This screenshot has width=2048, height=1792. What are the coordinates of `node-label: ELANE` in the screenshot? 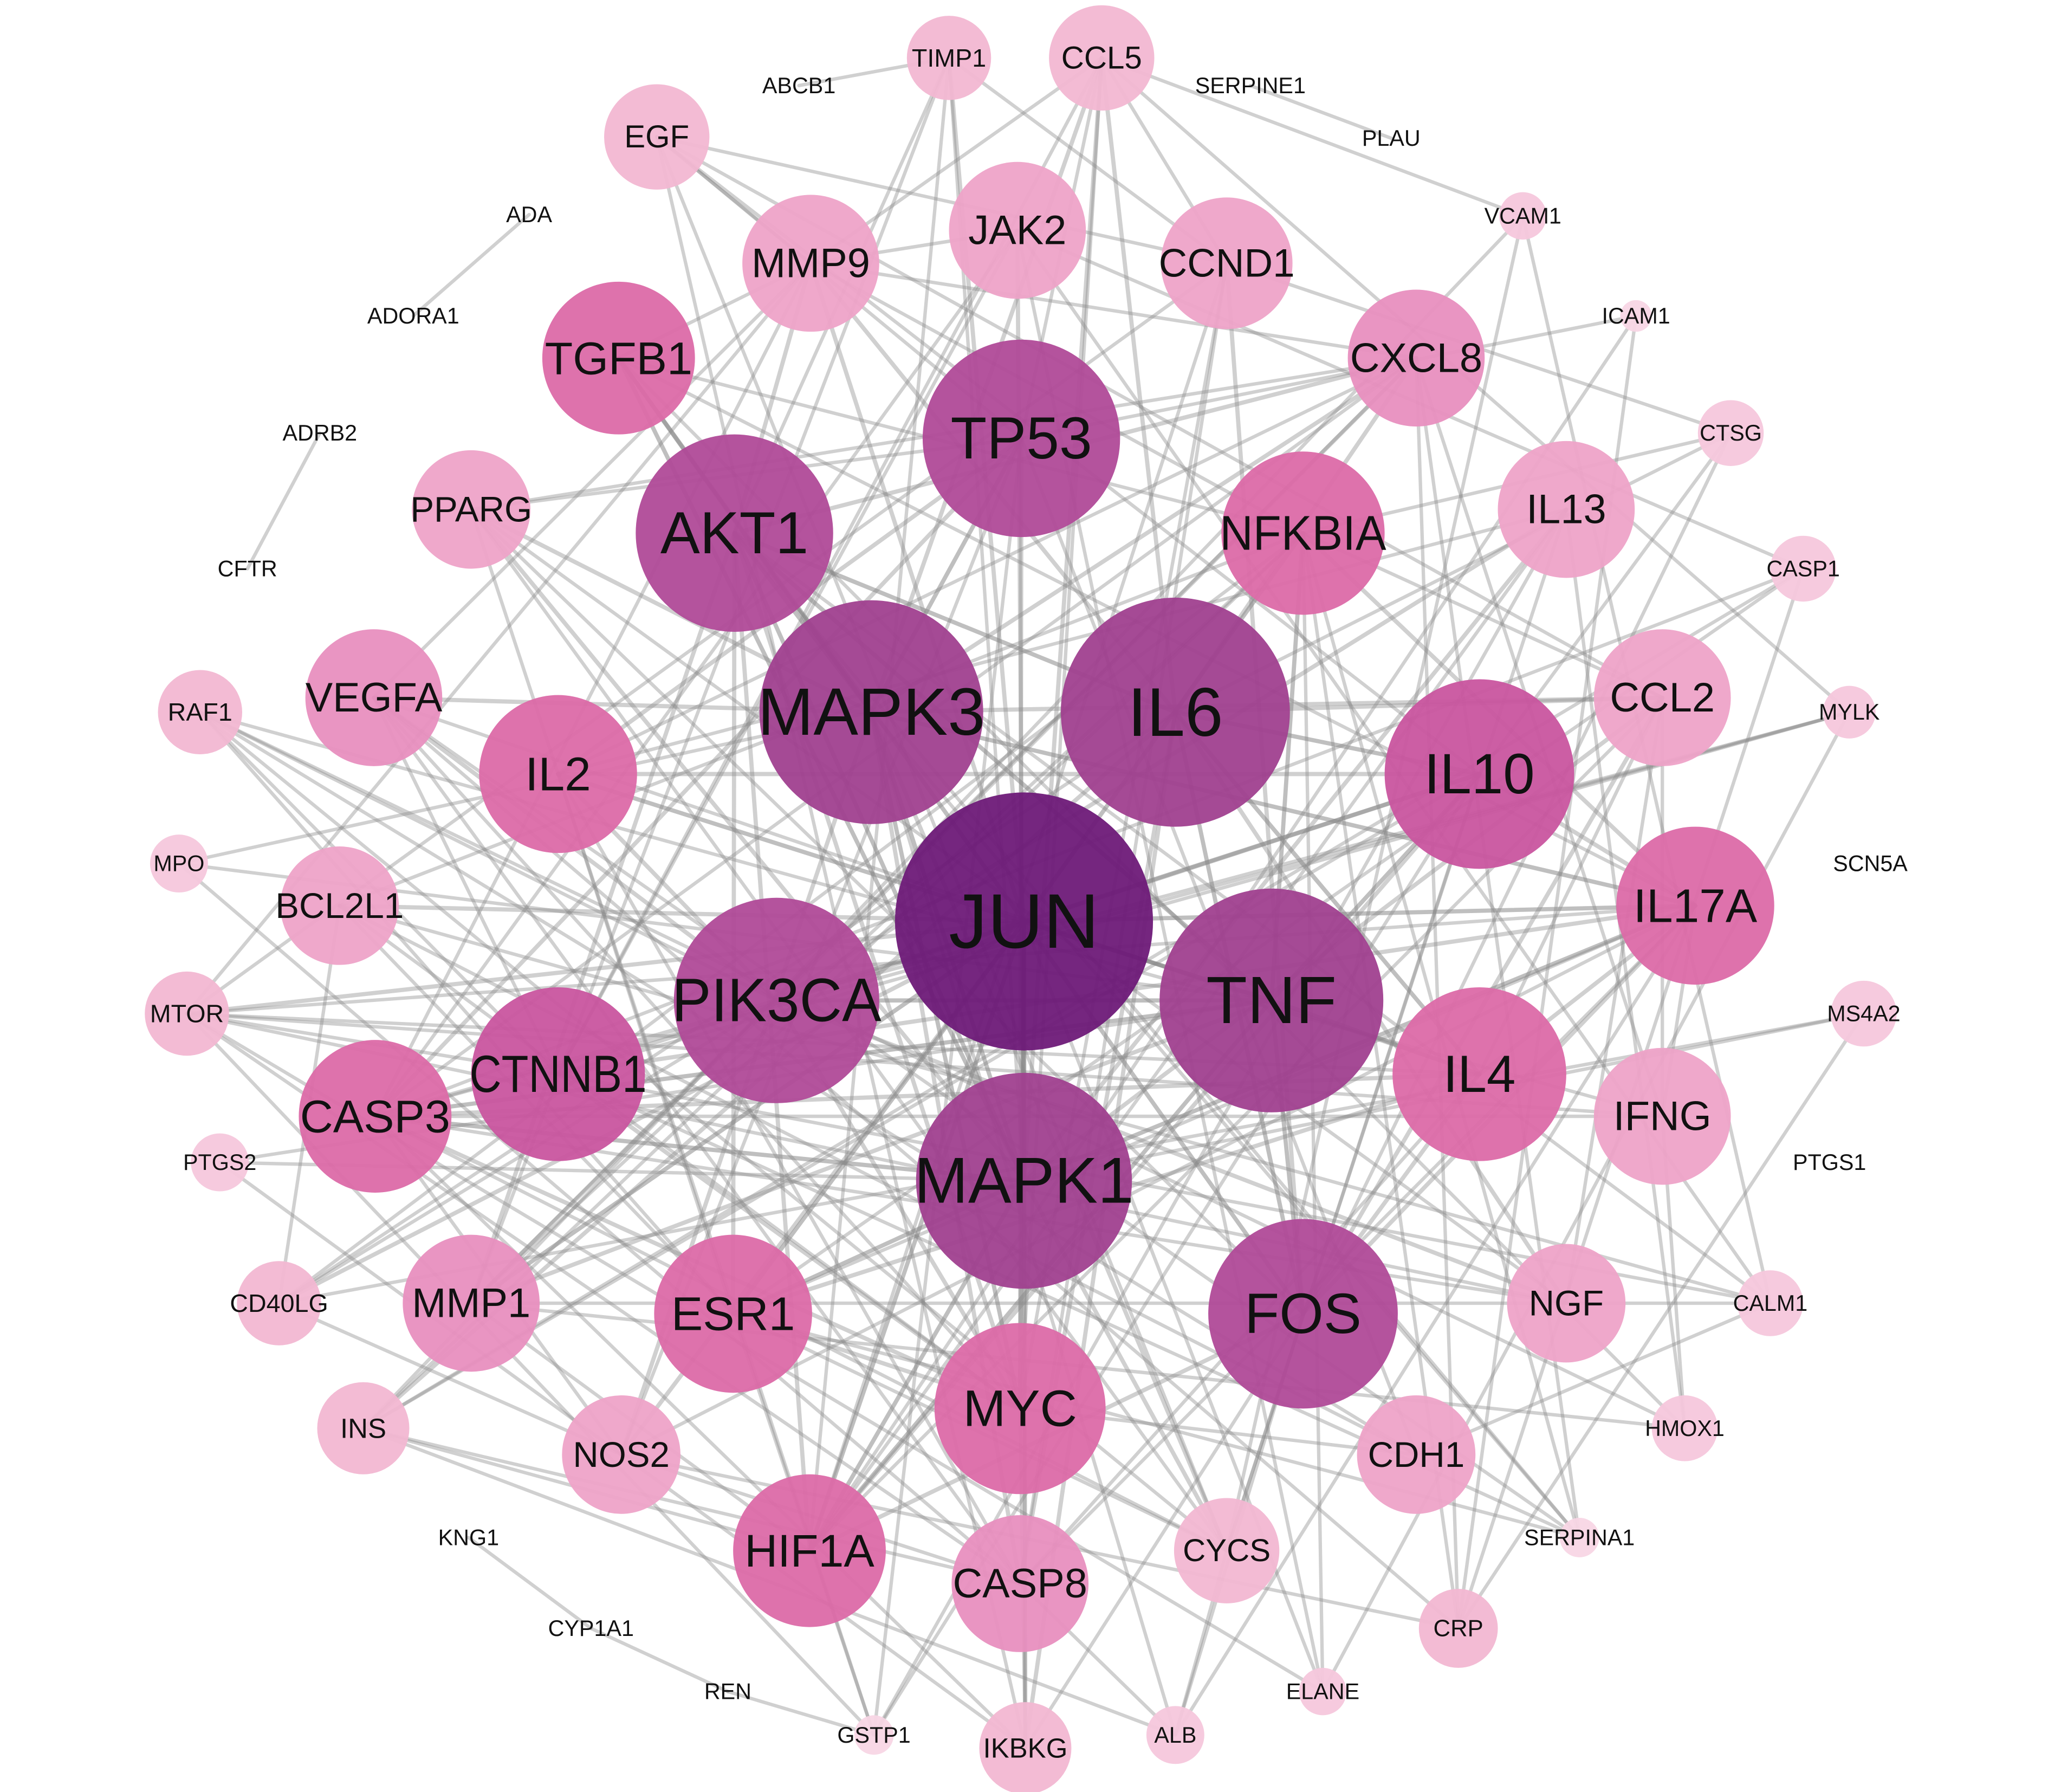 It's located at (1322, 1692).